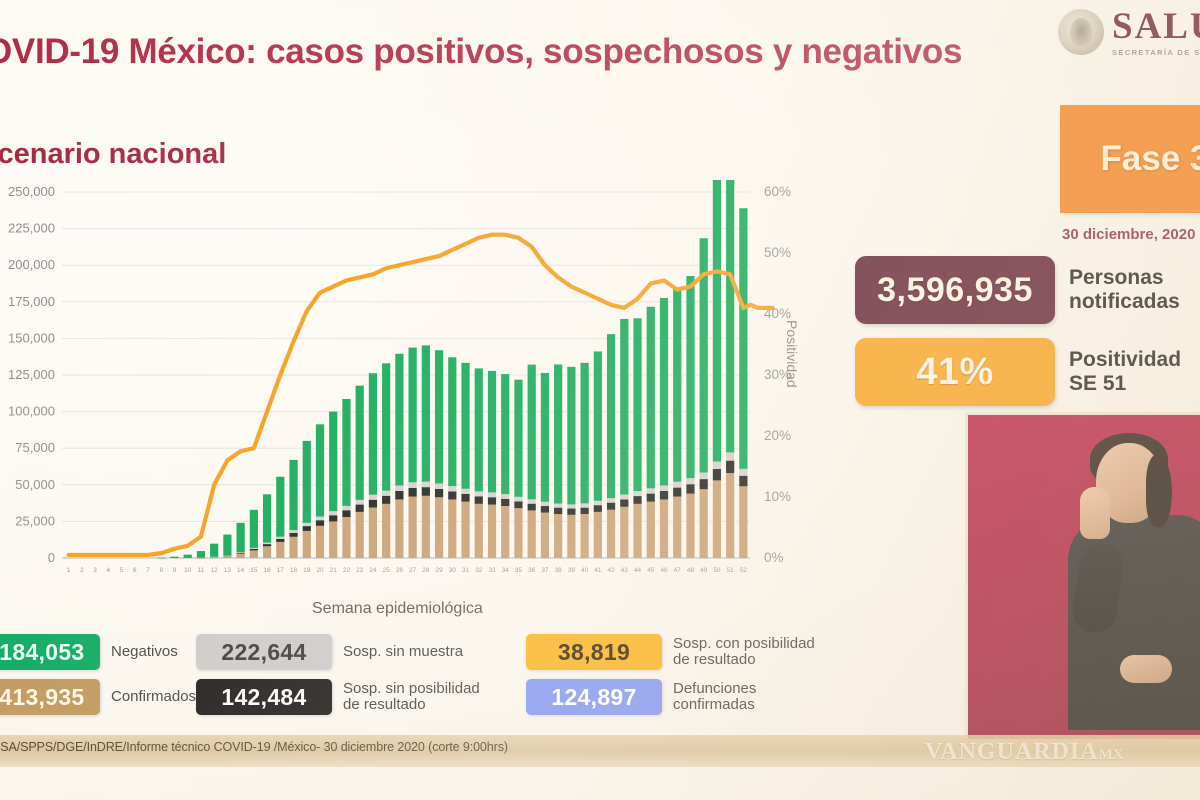  What do you see at coordinates (31, 191) in the screenshot?
I see `svg-text: 250,000` at bounding box center [31, 191].